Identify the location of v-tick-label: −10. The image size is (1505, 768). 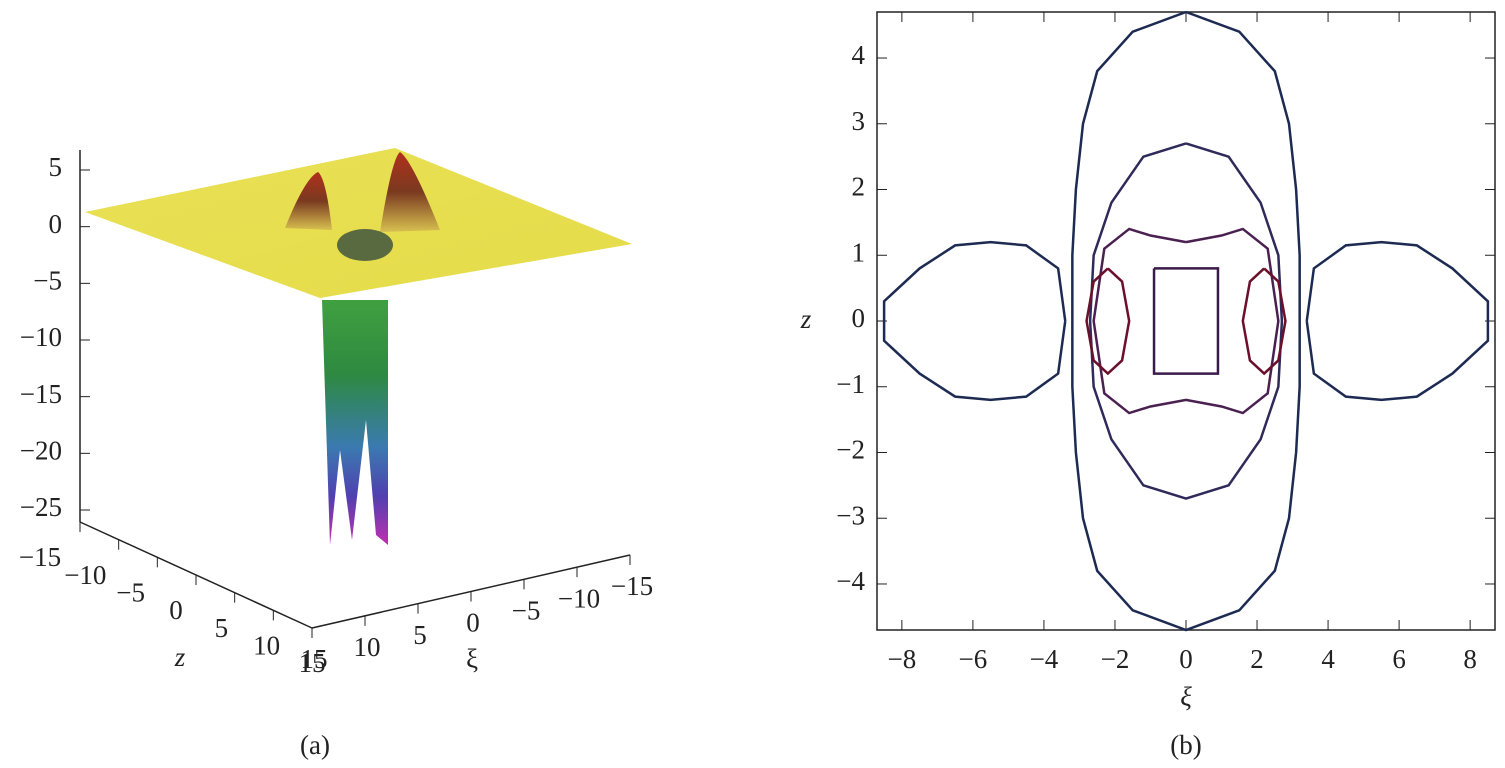
(41, 337).